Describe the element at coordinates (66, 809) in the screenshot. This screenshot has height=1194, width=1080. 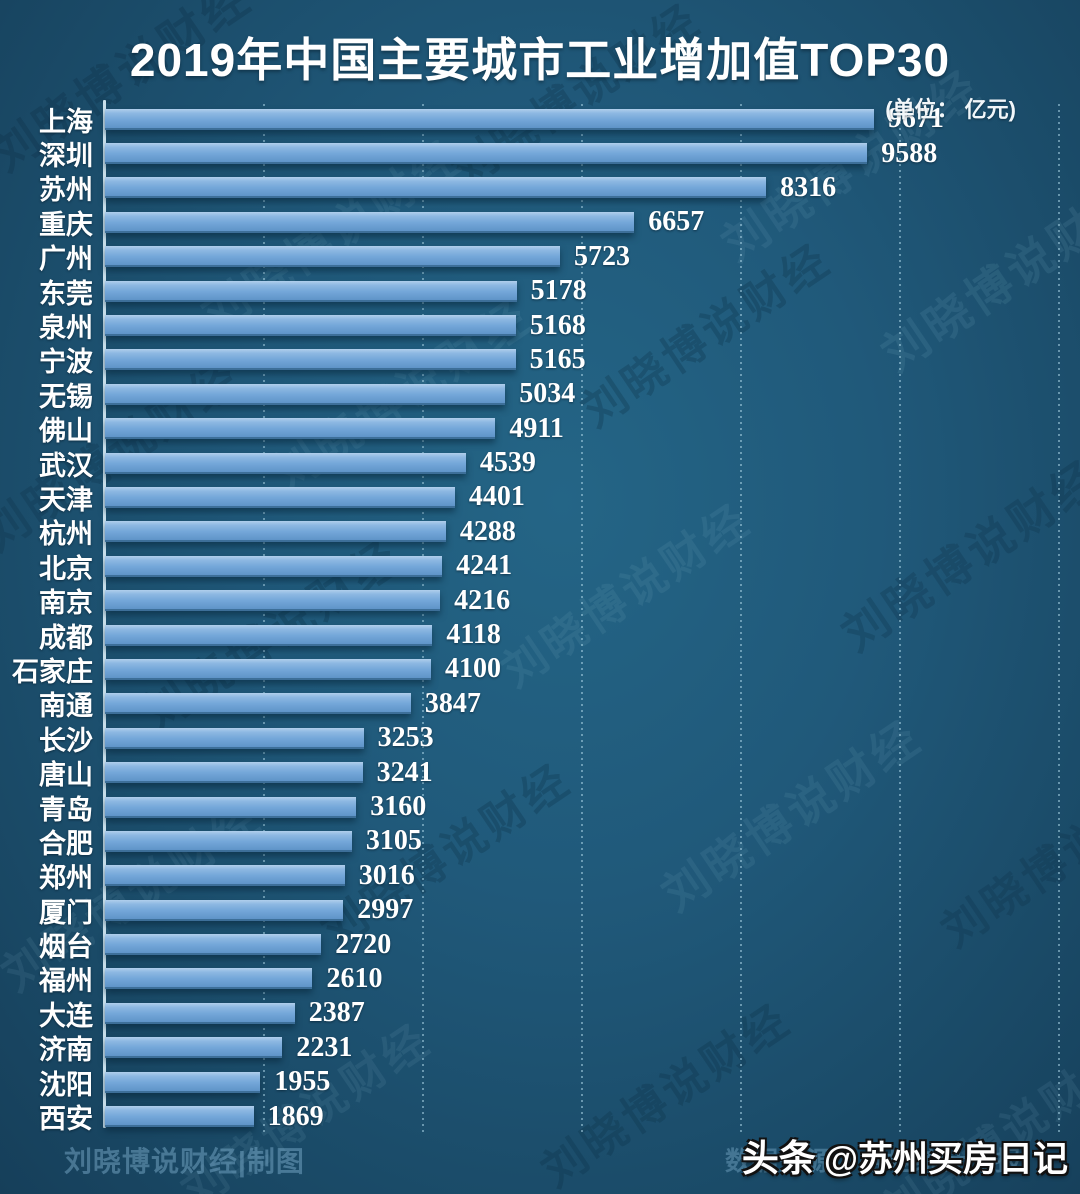
I see `city-label: 青岛` at that location.